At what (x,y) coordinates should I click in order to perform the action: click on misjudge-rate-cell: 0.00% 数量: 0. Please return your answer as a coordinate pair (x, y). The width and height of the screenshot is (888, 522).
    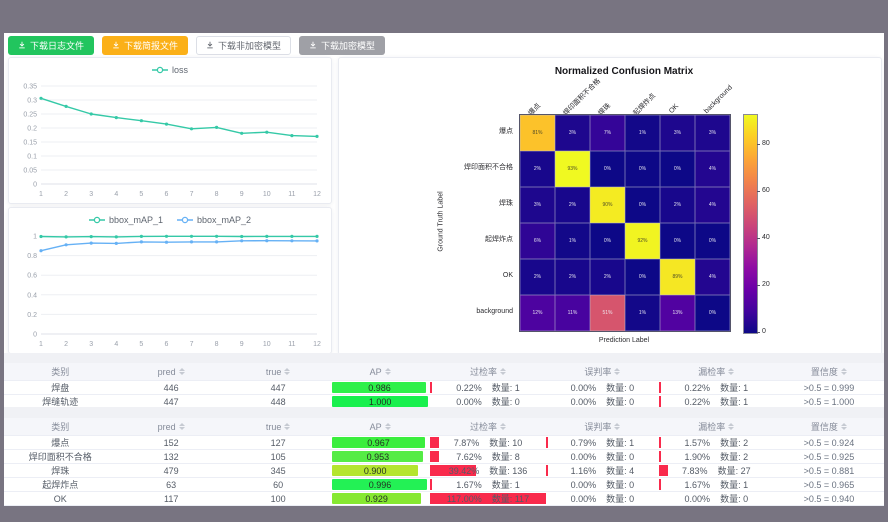
    Looking at the image, I should click on (602, 387).